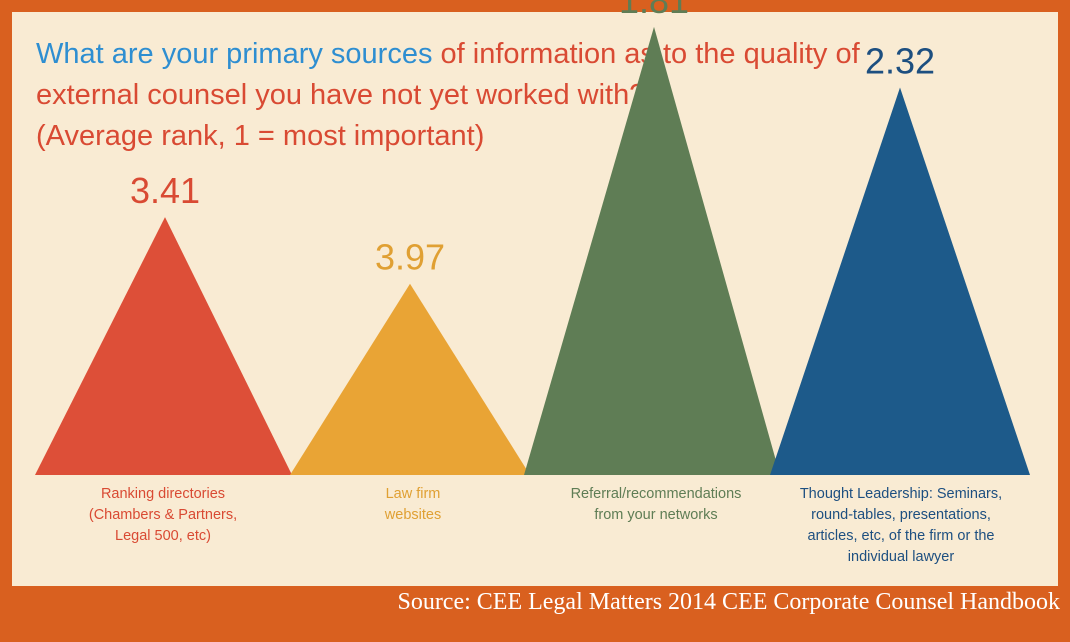  I want to click on category-line: round-tables, presentations,, so click(901, 515).